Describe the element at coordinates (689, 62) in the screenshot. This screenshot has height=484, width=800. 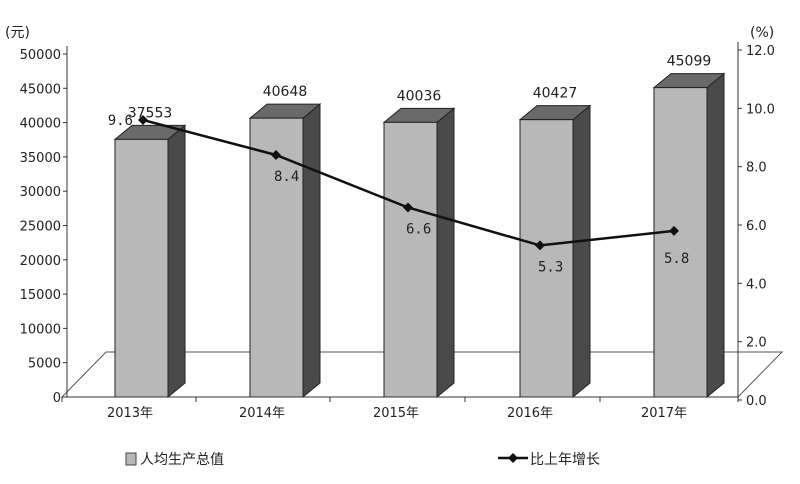
I see `bar-value-label: 45099` at that location.